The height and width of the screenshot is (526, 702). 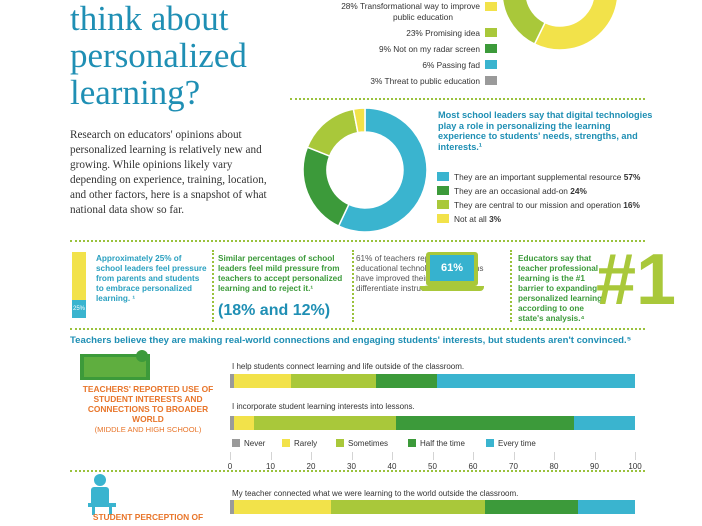 I want to click on number-one-graphic: #1, so click(x=636, y=280).